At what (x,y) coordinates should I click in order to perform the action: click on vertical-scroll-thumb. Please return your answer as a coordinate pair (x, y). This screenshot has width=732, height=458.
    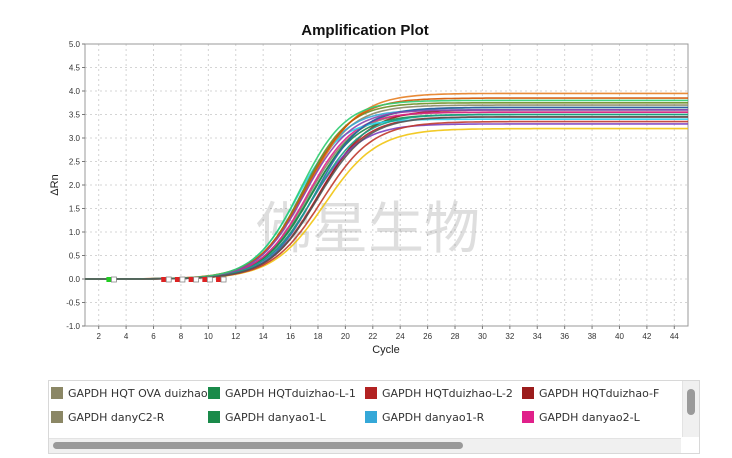
    Looking at the image, I should click on (691, 402).